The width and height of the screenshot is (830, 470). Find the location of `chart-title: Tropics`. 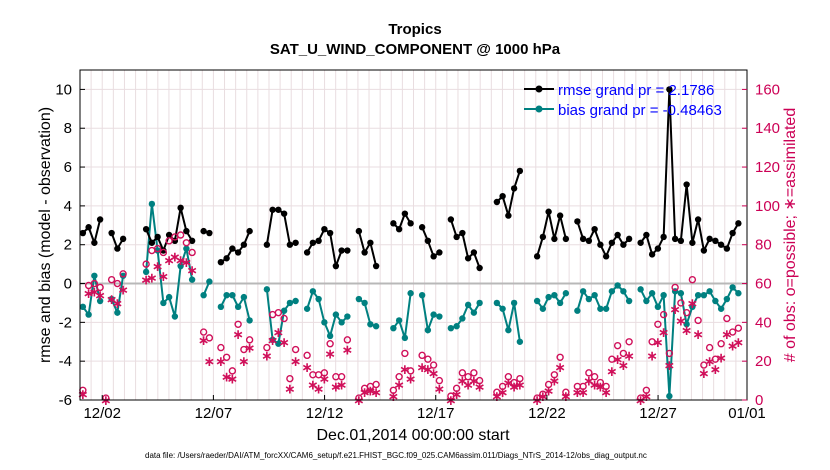

chart-title: Tropics is located at coordinates (414, 29).